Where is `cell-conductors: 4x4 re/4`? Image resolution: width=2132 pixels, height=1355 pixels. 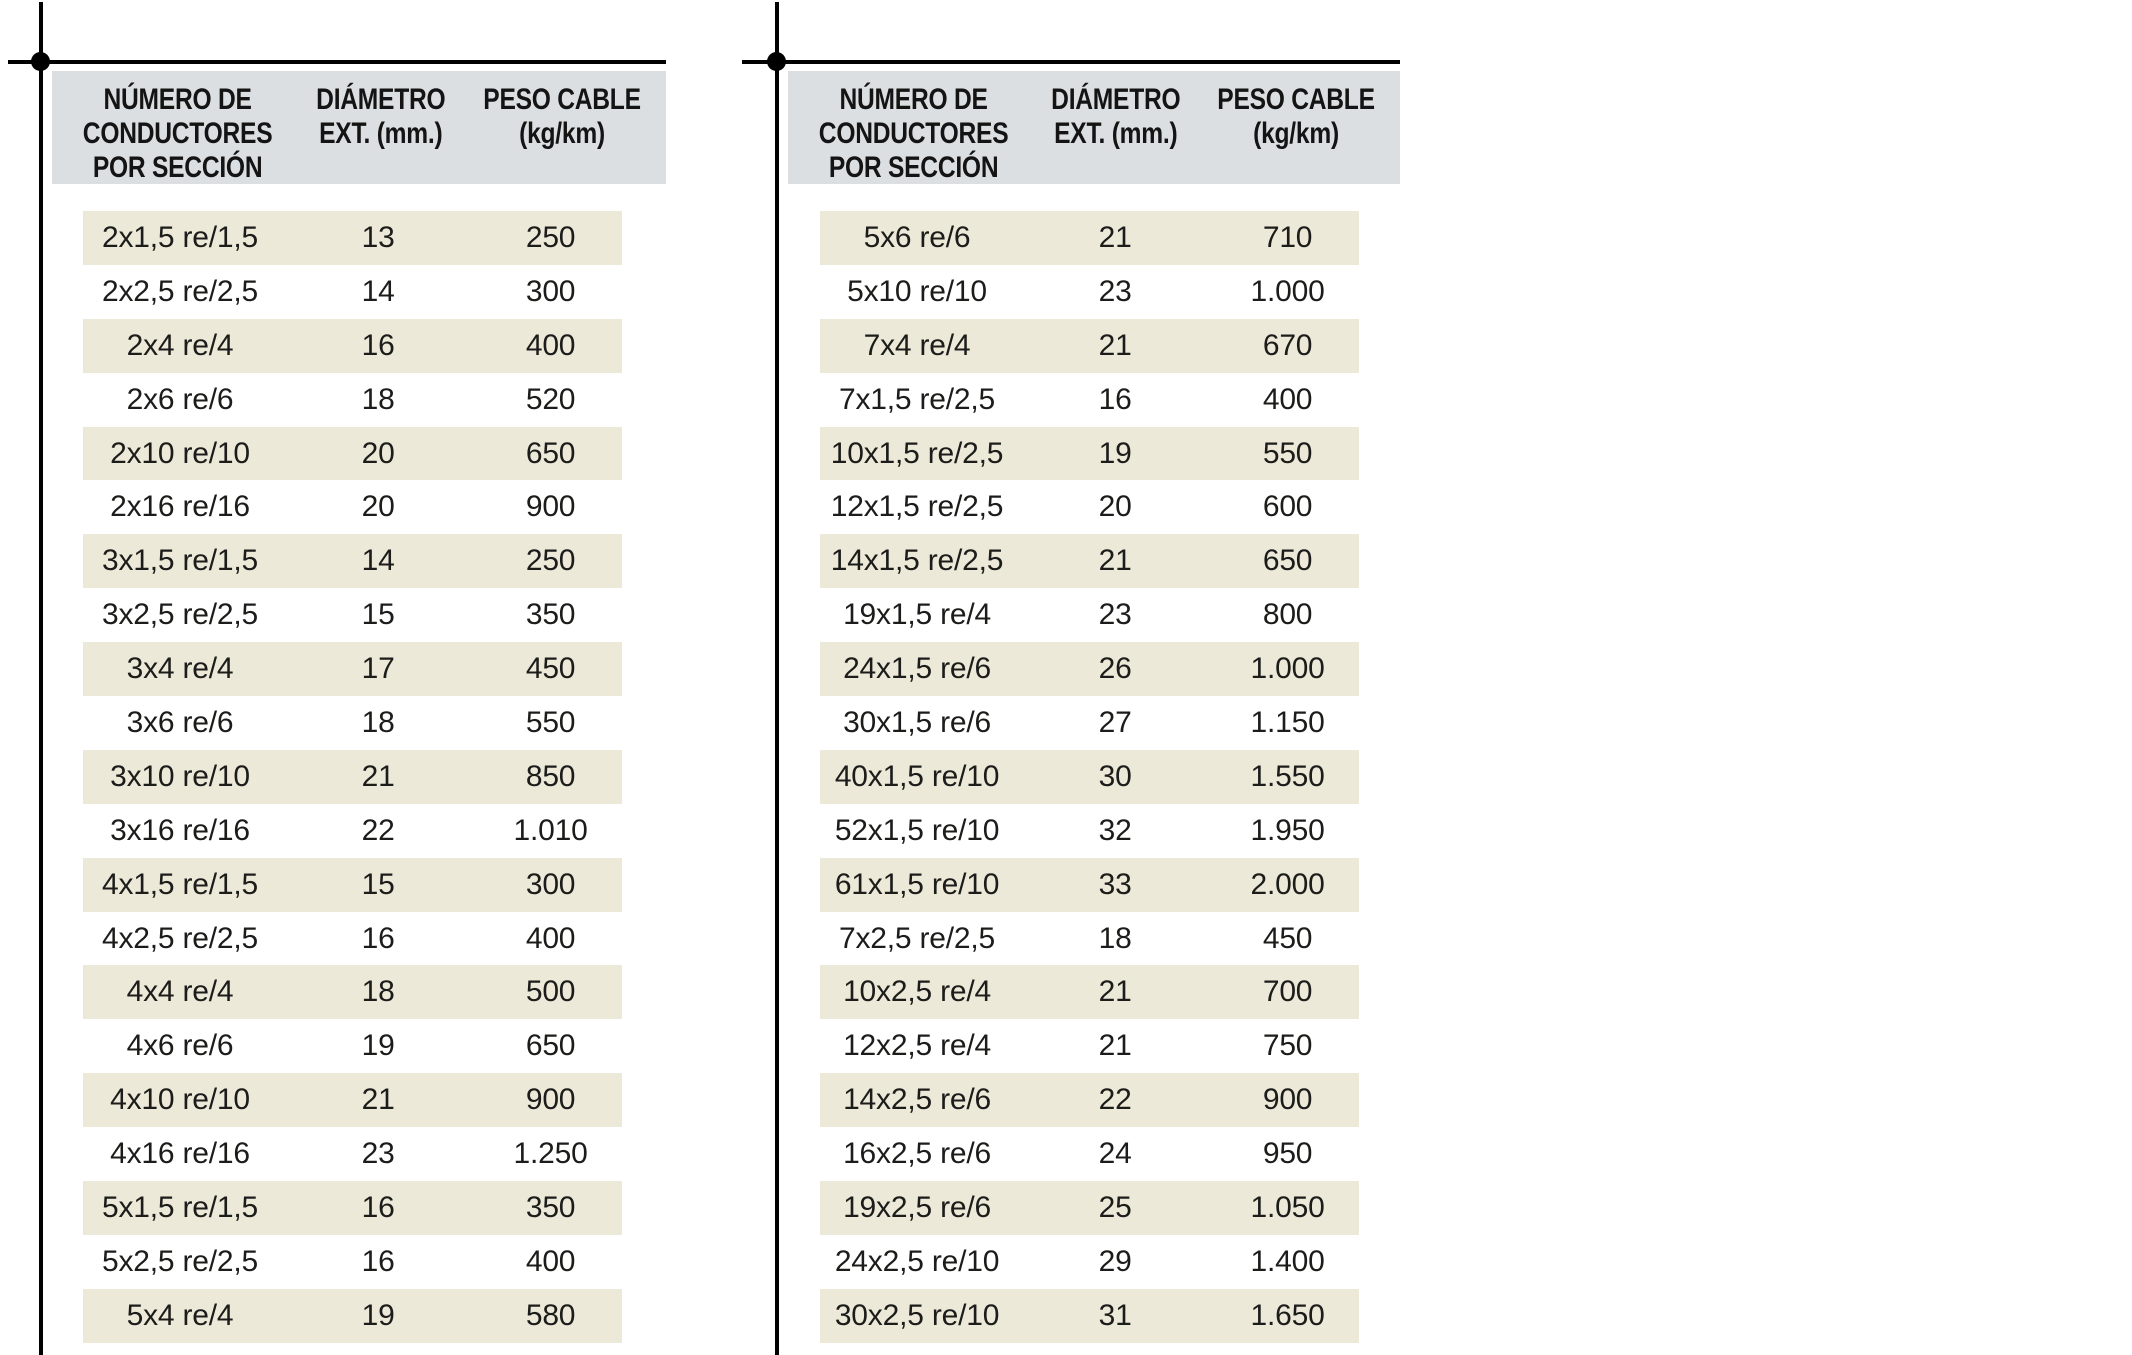
cell-conductors: 4x4 re/4 is located at coordinates (180, 992).